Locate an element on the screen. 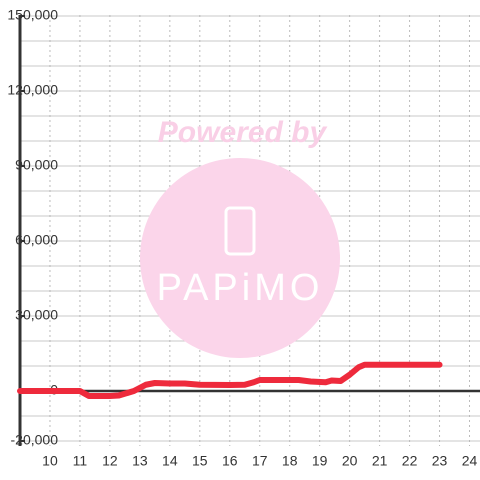 This screenshot has width=480, height=480. series-line is located at coordinates (230, 380).